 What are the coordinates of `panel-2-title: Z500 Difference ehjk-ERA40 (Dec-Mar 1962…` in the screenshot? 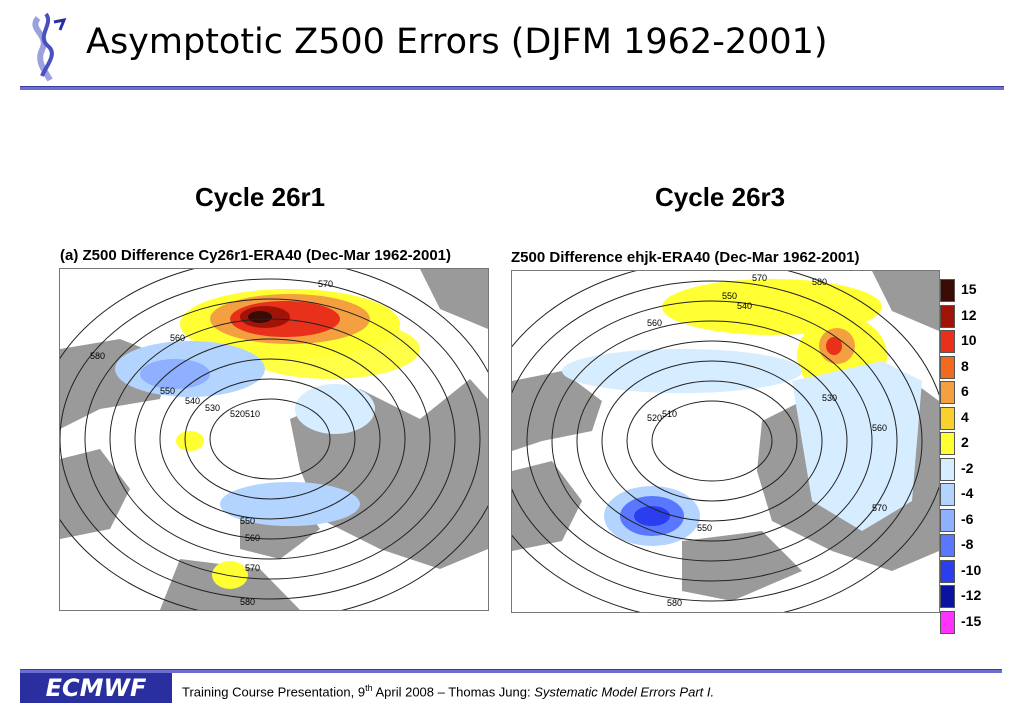 It's located at (685, 257).